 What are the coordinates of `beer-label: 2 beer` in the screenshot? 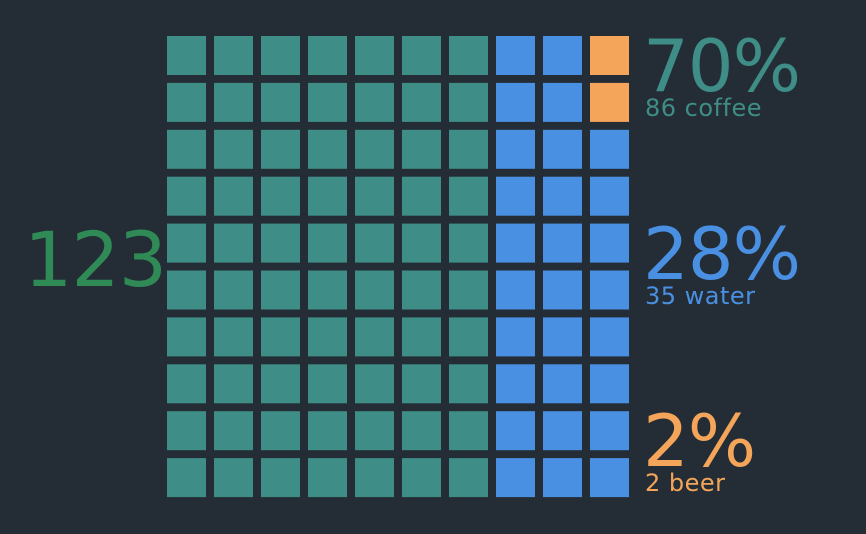 It's located at (685, 483).